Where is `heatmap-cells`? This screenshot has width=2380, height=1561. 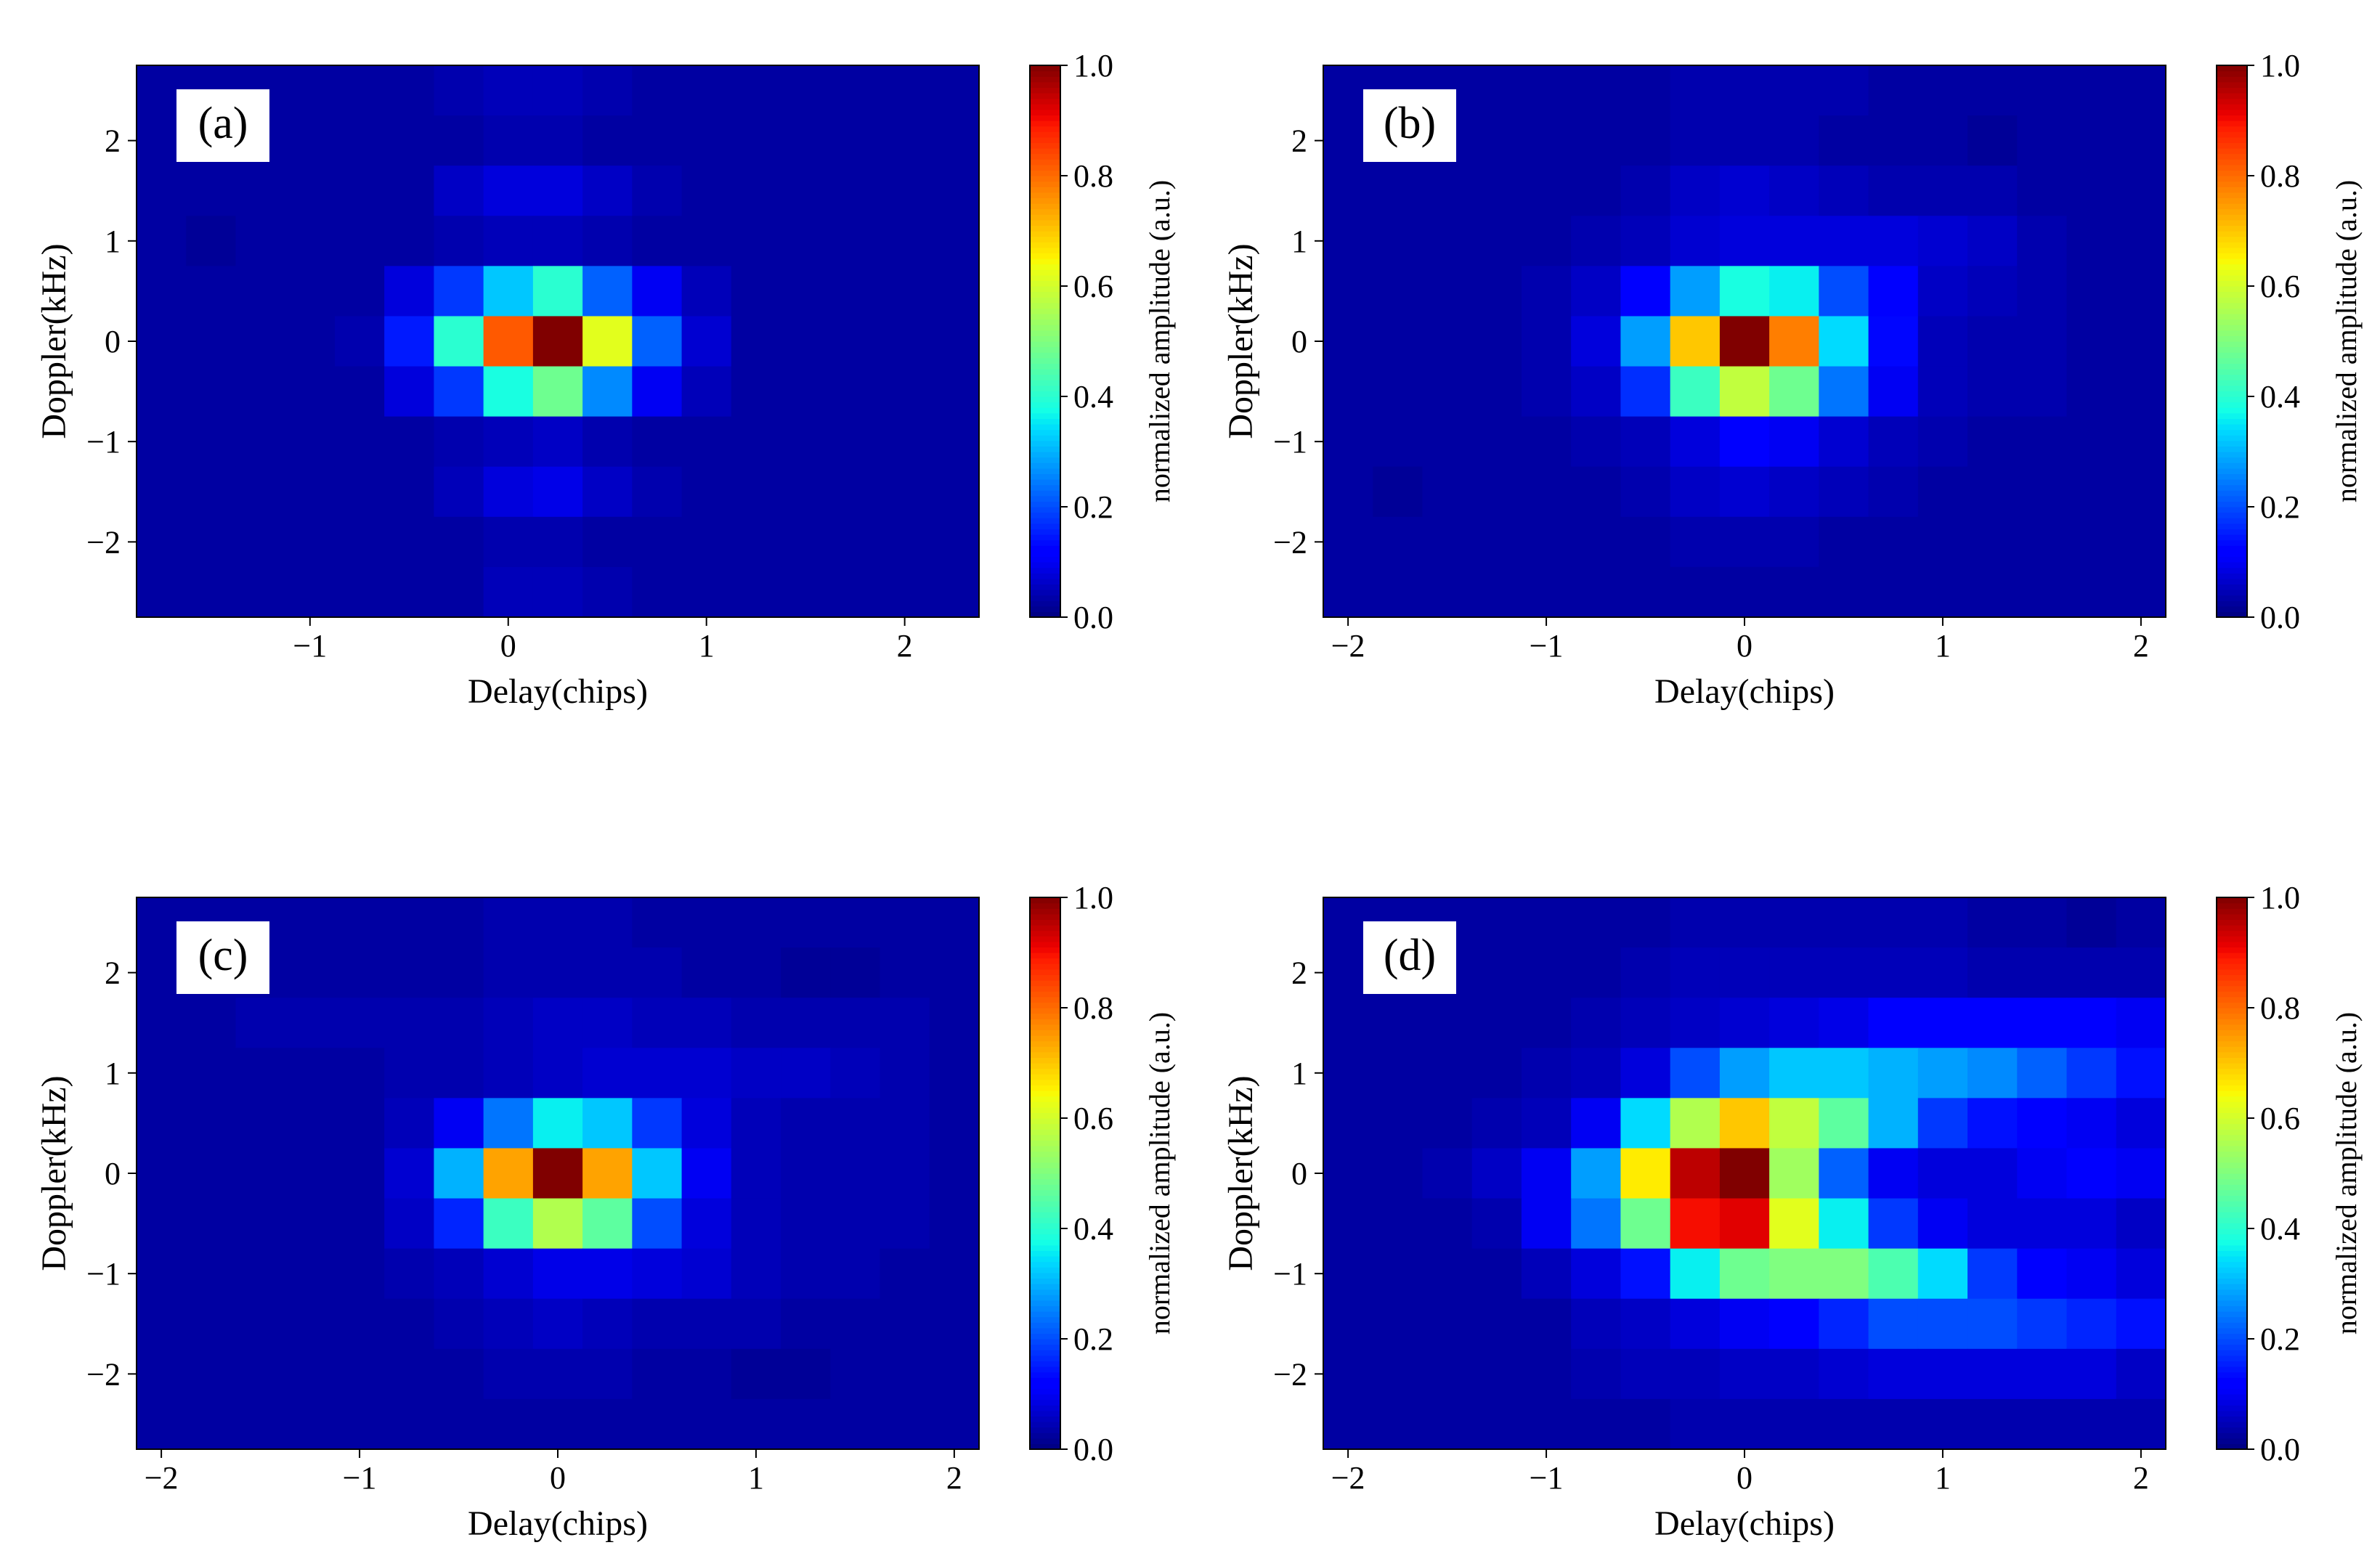
heatmap-cells is located at coordinates (558, 1174).